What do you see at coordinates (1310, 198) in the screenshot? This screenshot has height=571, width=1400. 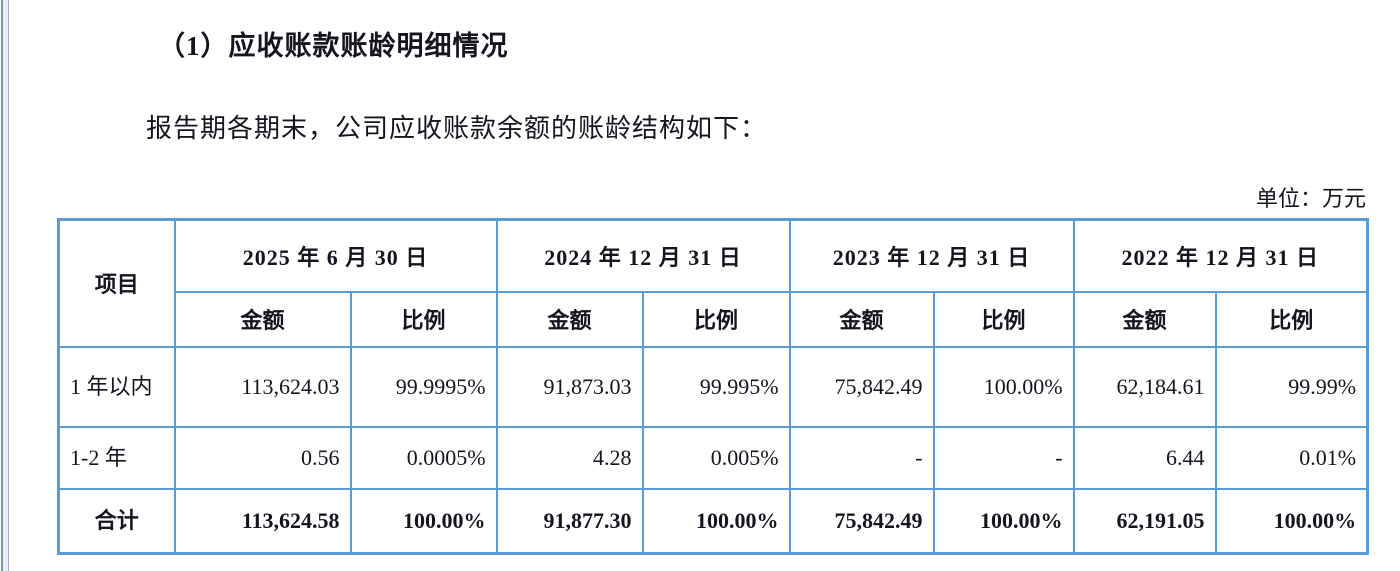 I see `unit-label: 单位：万元` at bounding box center [1310, 198].